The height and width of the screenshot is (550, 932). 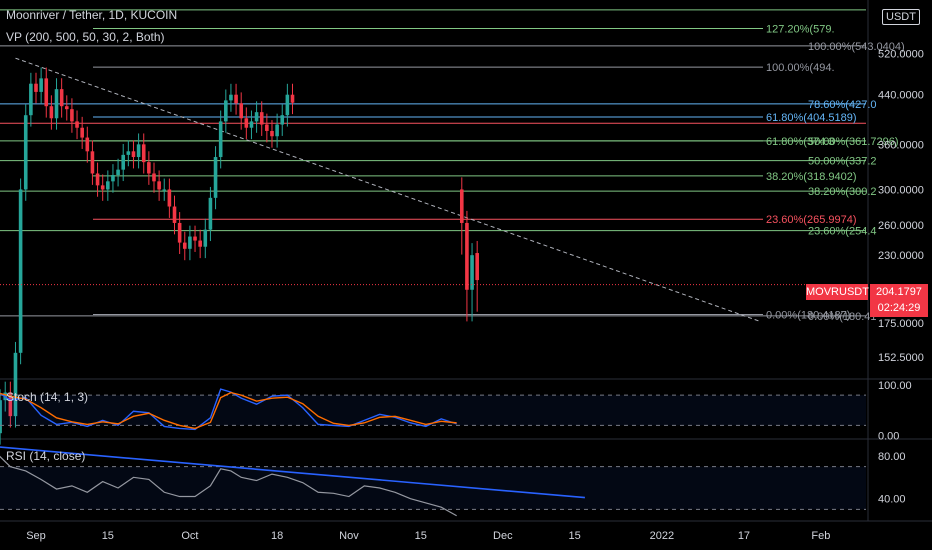 What do you see at coordinates (811, 220) in the screenshot?
I see `fib-level-label: 23.60%(265.9974)` at bounding box center [811, 220].